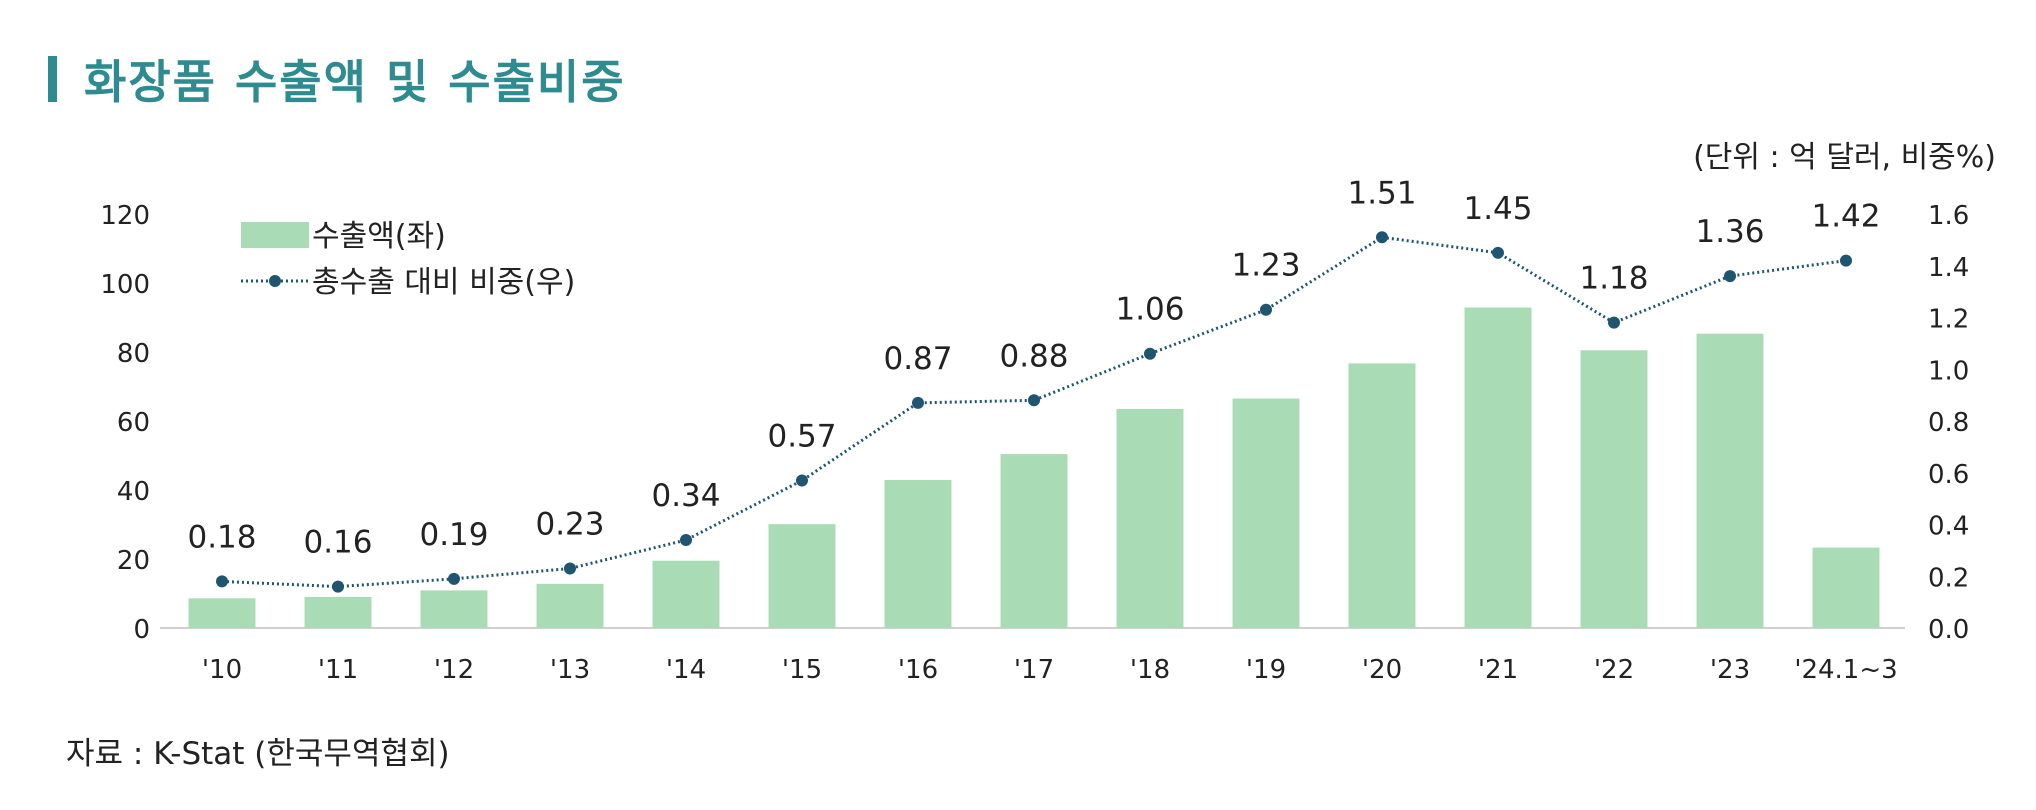 The width and height of the screenshot is (2036, 810). I want to click on x-tick-label: '18, so click(1150, 670).